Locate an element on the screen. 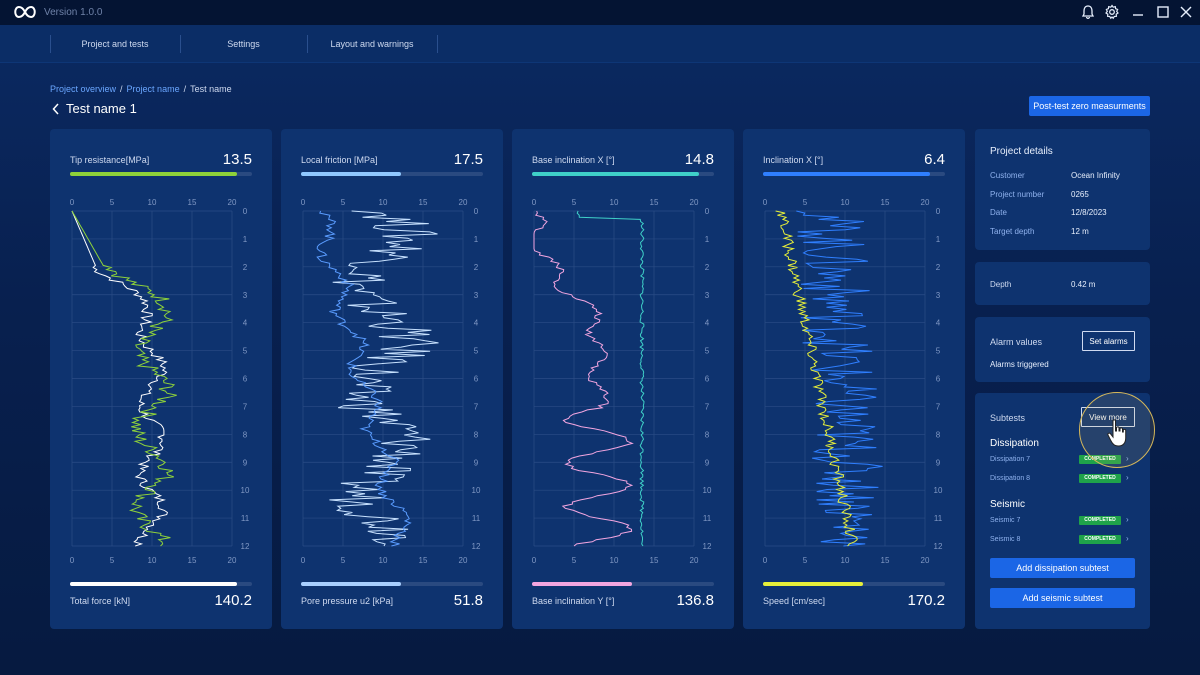 This screenshot has height=675, width=1200. breadcrumb-project-name: Project name is located at coordinates (153, 89).